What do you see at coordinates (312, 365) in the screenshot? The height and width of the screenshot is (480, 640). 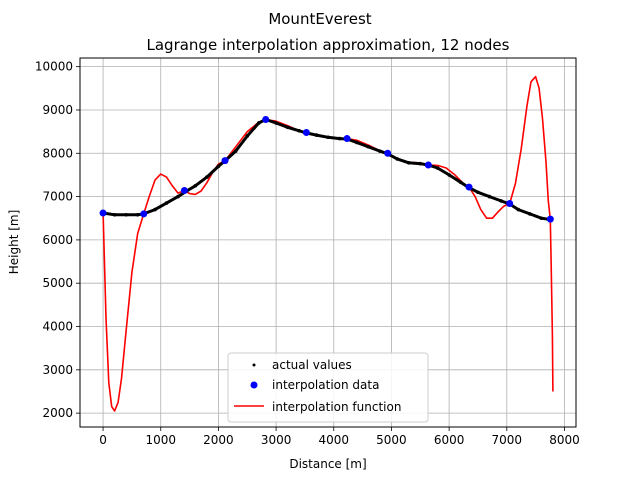 I see `legend-actual-label: actual values` at bounding box center [312, 365].